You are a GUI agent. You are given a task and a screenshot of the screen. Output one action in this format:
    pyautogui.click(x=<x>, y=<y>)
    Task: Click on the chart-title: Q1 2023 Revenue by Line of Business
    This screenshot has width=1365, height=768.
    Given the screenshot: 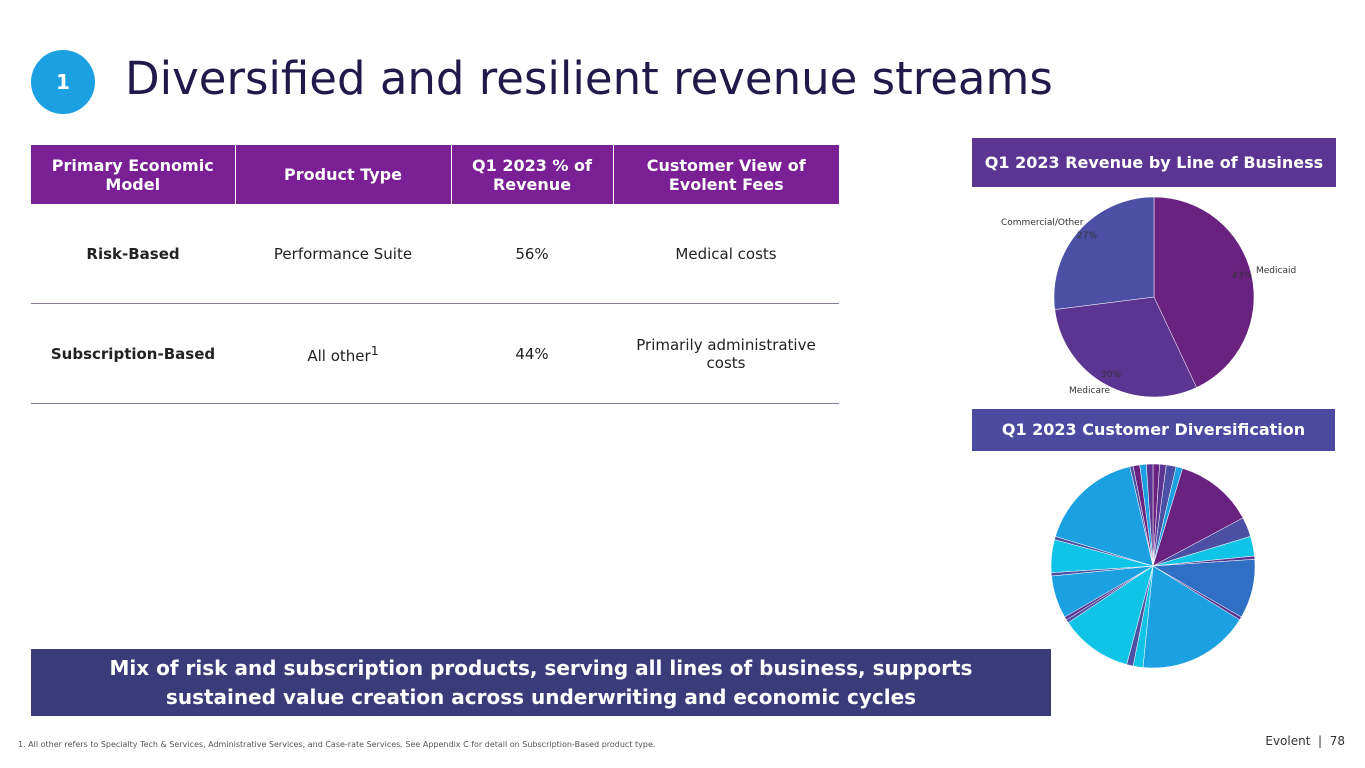 What is the action you would take?
    pyautogui.click(x=1154, y=162)
    